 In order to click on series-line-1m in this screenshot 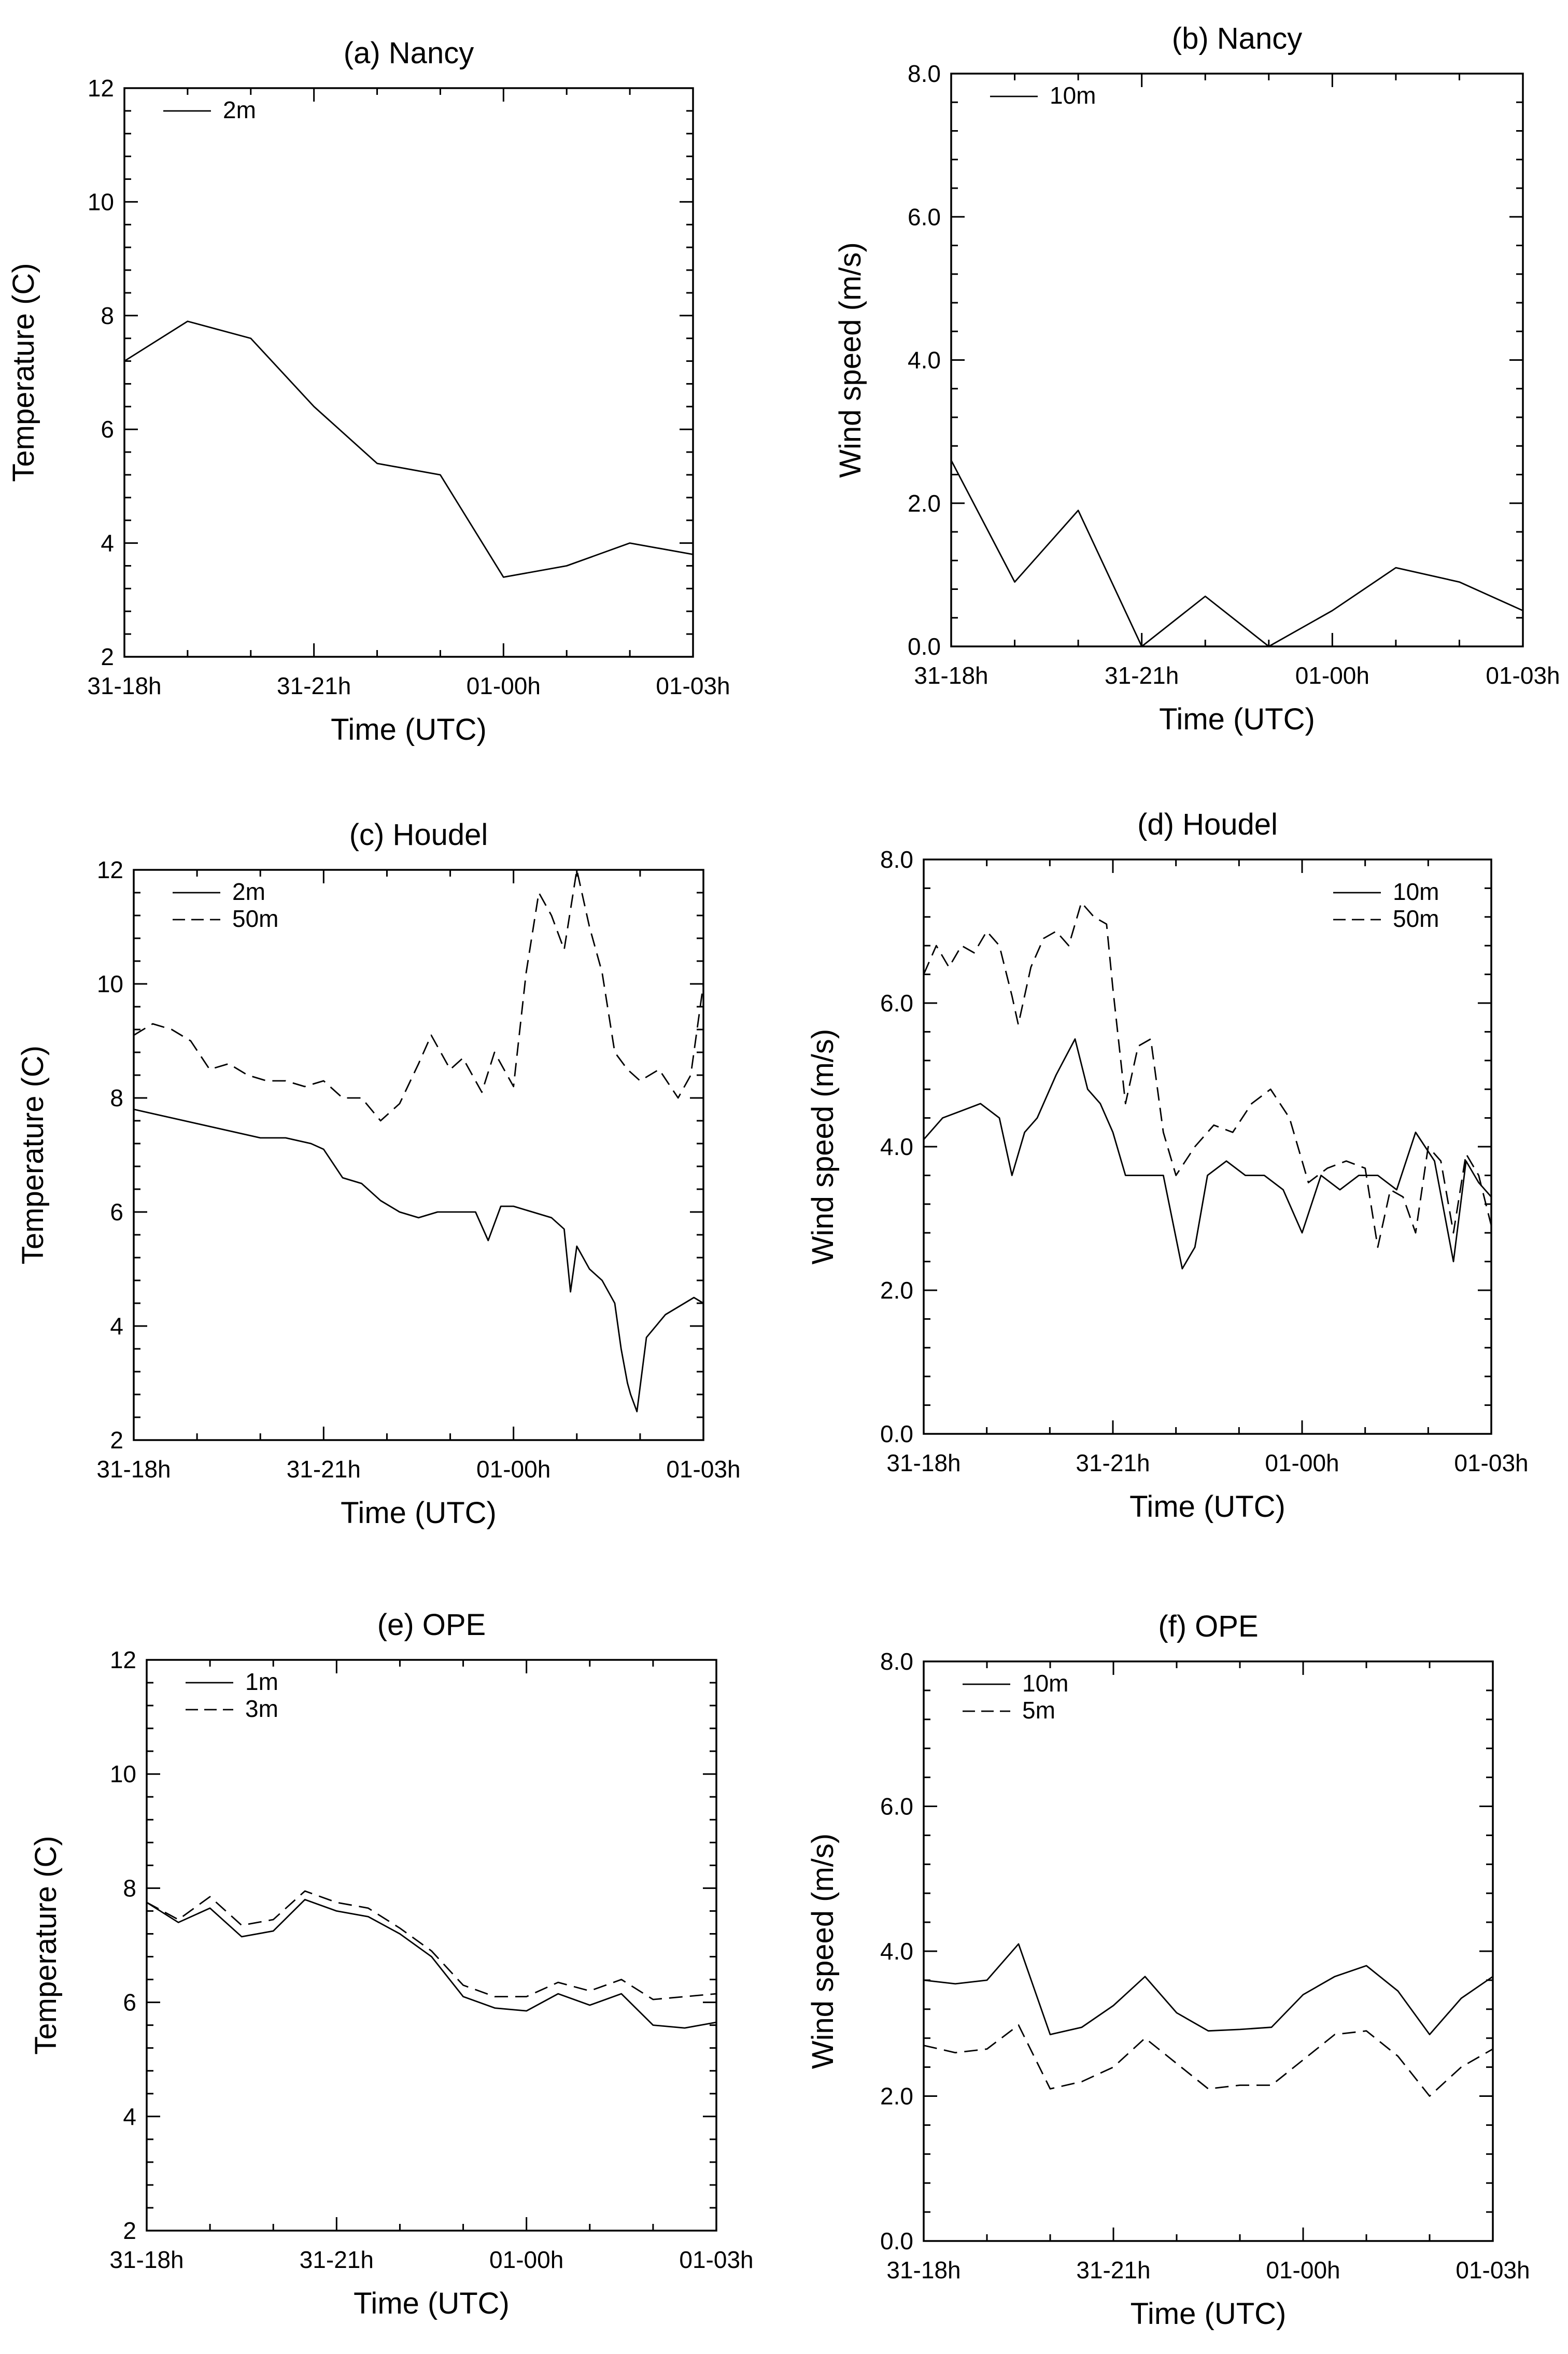, I will do `click(431, 1964)`.